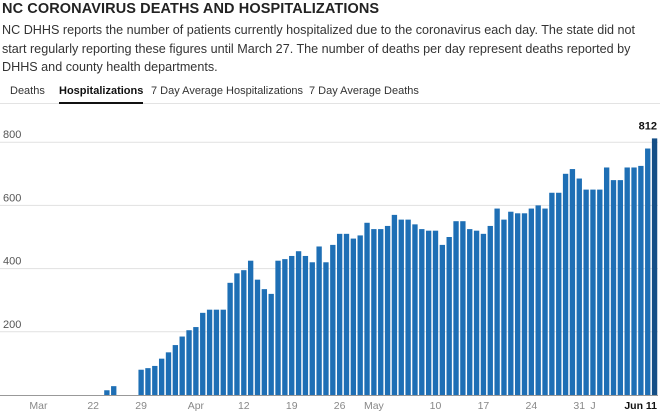 Image resolution: width=660 pixels, height=413 pixels. Describe the element at coordinates (648, 126) in the screenshot. I see `last-value-label: 812` at that location.